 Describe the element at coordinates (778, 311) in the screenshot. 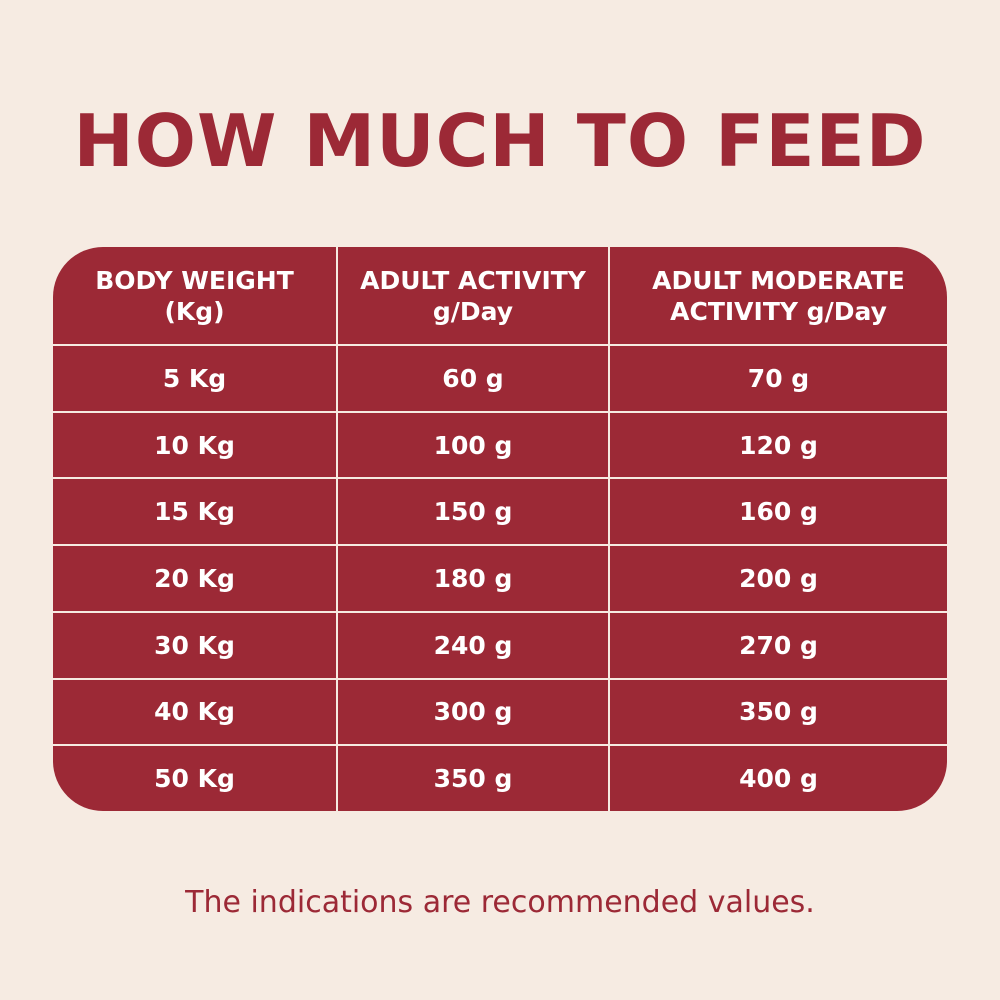

I see `header-line: ACTIVITY g/Day` at that location.